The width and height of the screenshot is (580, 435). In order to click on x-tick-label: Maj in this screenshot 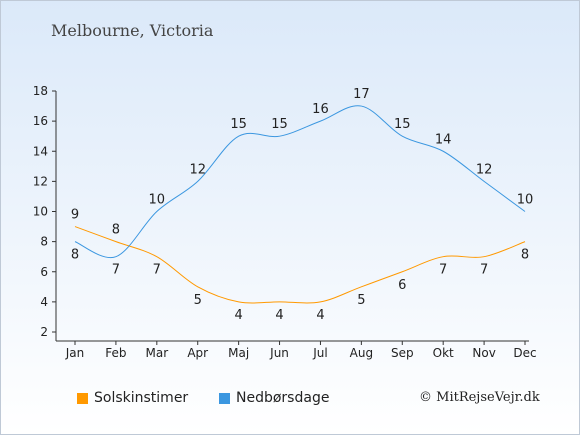, I will do `click(238, 353)`.